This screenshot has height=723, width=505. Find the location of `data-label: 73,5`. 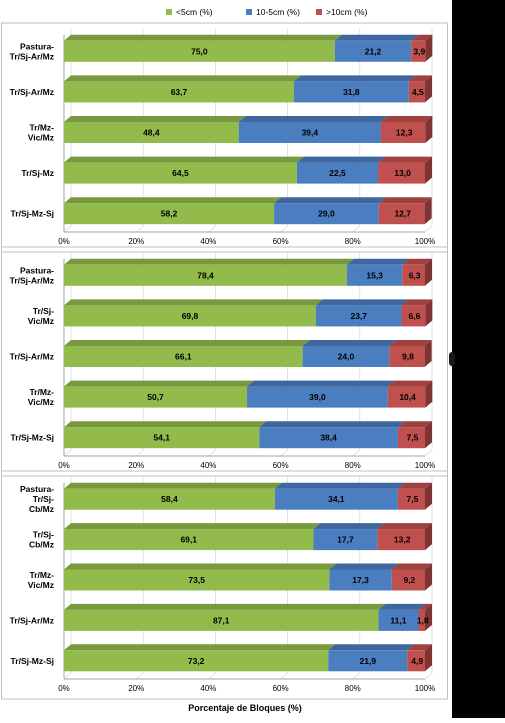

data-label: 73,5 is located at coordinates (196, 580).